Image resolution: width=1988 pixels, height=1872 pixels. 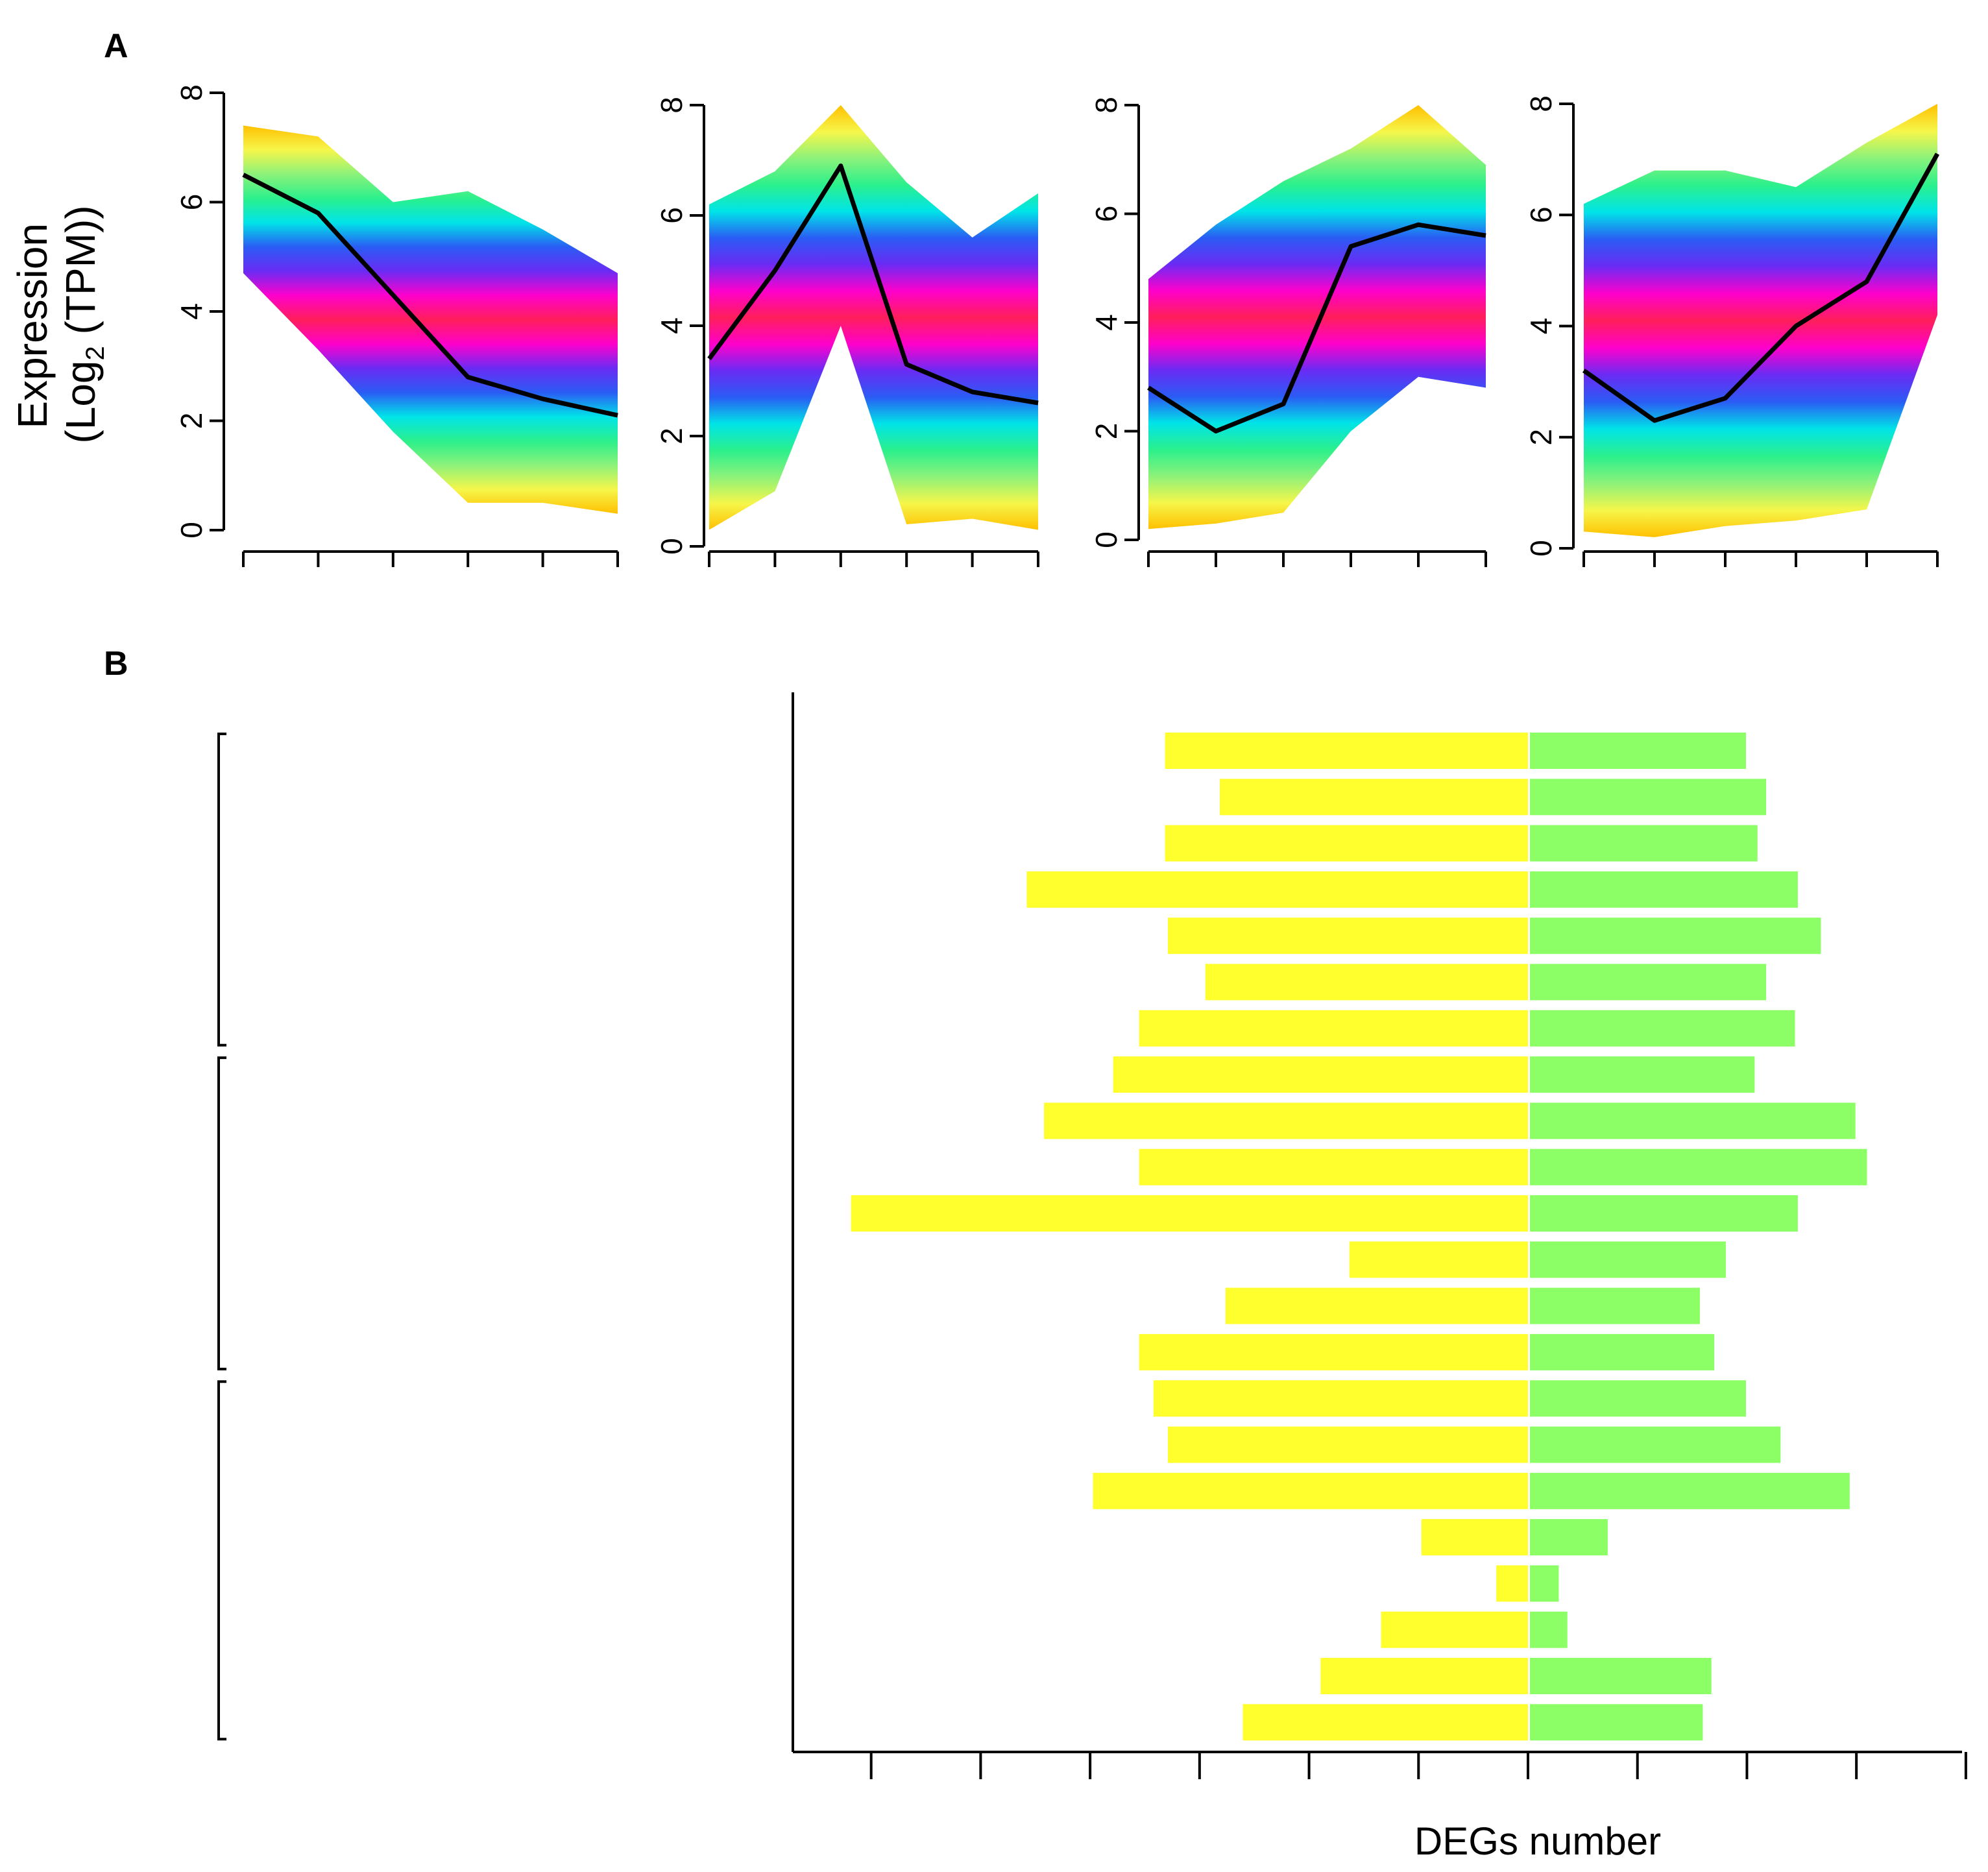 I want to click on y-axis-label-unit: (TPM)), so click(x=80, y=275).